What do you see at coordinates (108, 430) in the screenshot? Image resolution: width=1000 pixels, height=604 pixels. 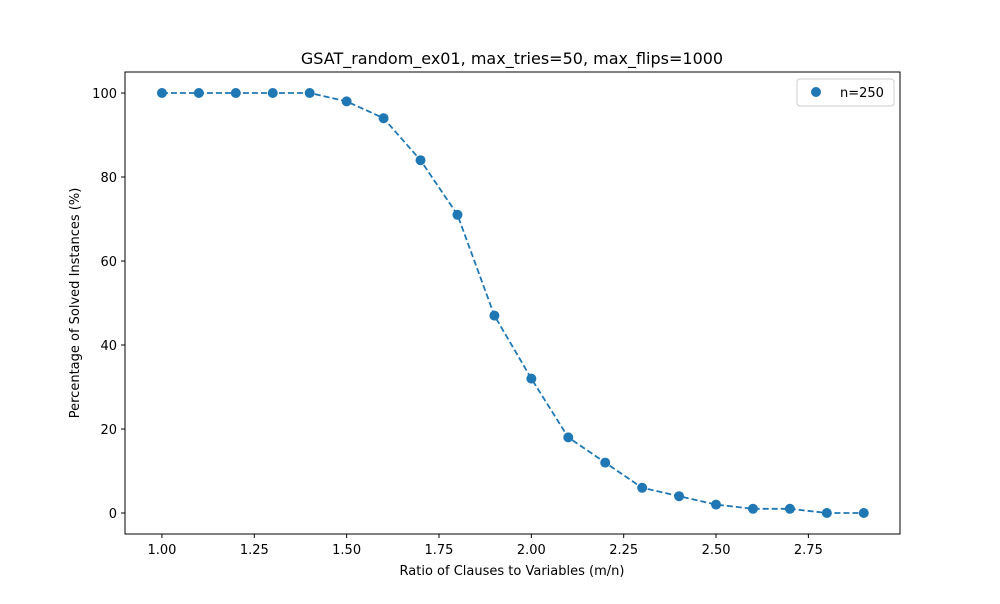 I see `y-tick-label: 20` at bounding box center [108, 430].